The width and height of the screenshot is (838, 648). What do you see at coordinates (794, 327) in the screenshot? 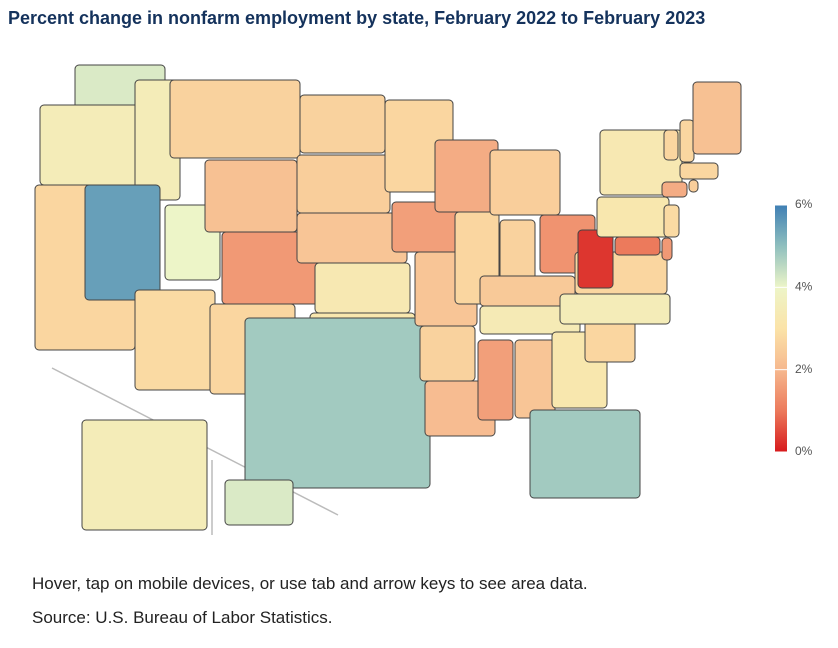
I see `color-legend: 0% 2% 4% 6%` at bounding box center [794, 327].